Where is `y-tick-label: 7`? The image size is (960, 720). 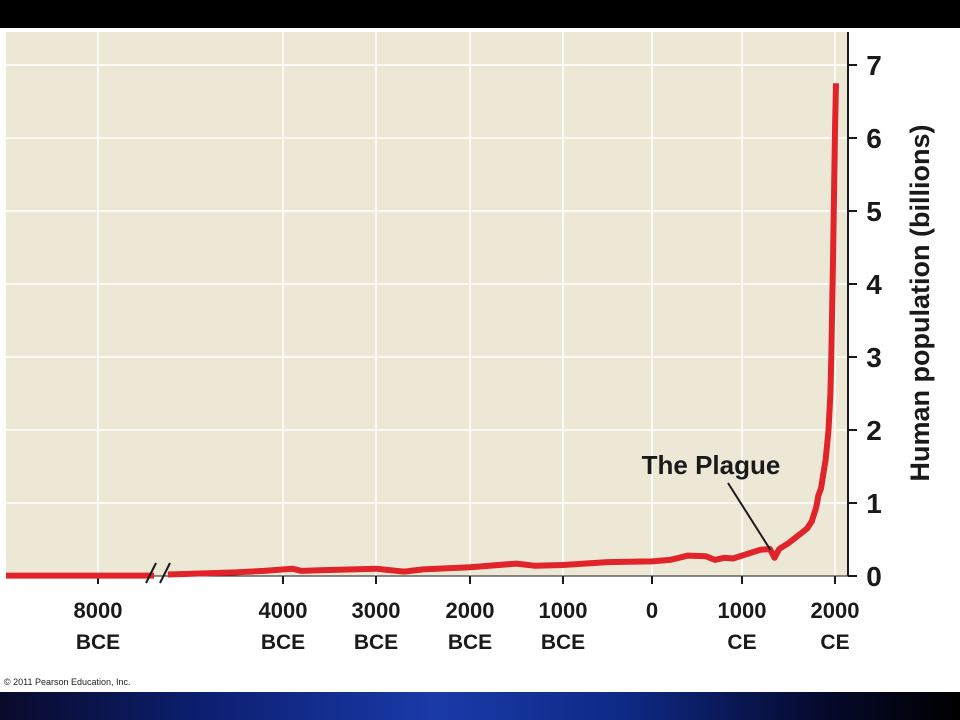 y-tick-label: 7 is located at coordinates (874, 65).